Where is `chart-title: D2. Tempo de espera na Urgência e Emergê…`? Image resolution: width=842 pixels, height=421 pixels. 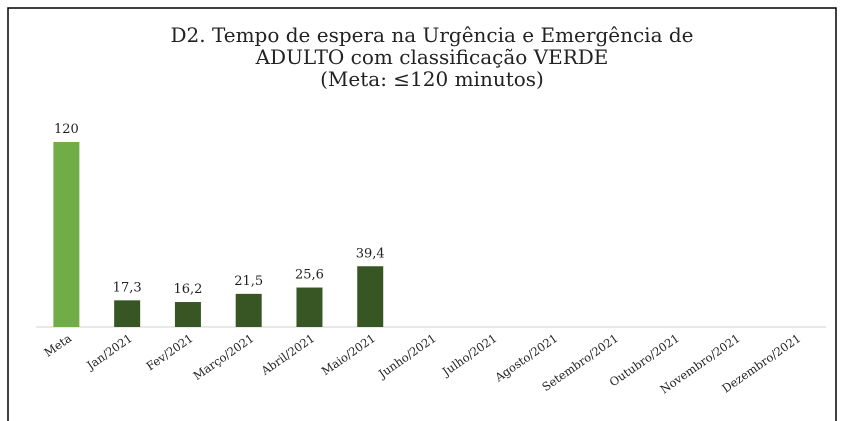
chart-title: D2. Tempo de espera na Urgência e Emergê… is located at coordinates (431, 35).